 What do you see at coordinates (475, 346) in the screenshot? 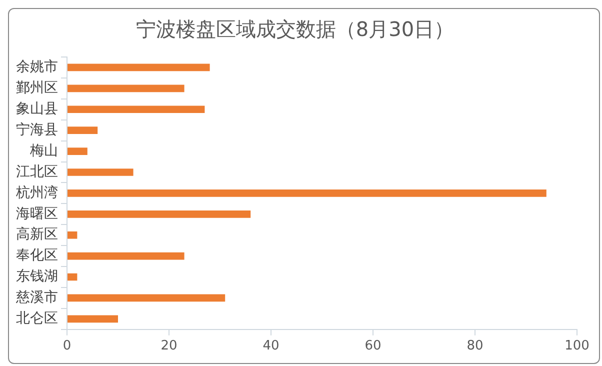
I see `x-tick-label: 80` at bounding box center [475, 346].